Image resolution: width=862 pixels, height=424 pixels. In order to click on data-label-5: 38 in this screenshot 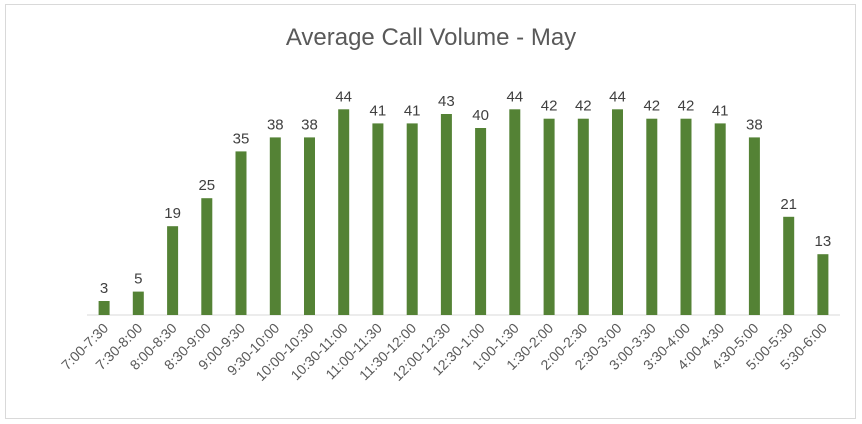, I will do `click(275, 124)`.